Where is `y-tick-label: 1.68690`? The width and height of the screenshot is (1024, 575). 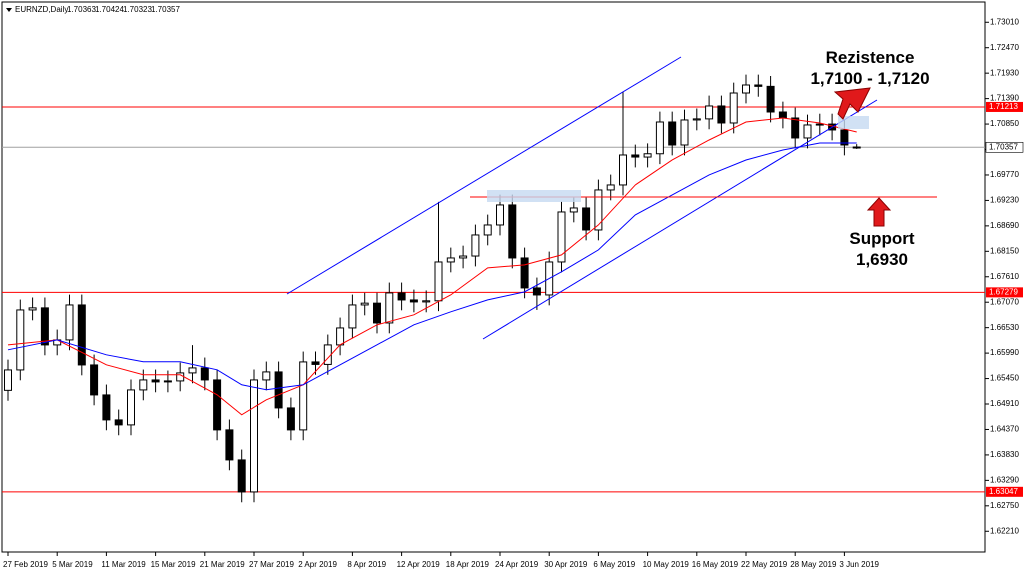 y-tick-label: 1.68690 is located at coordinates (1004, 225).